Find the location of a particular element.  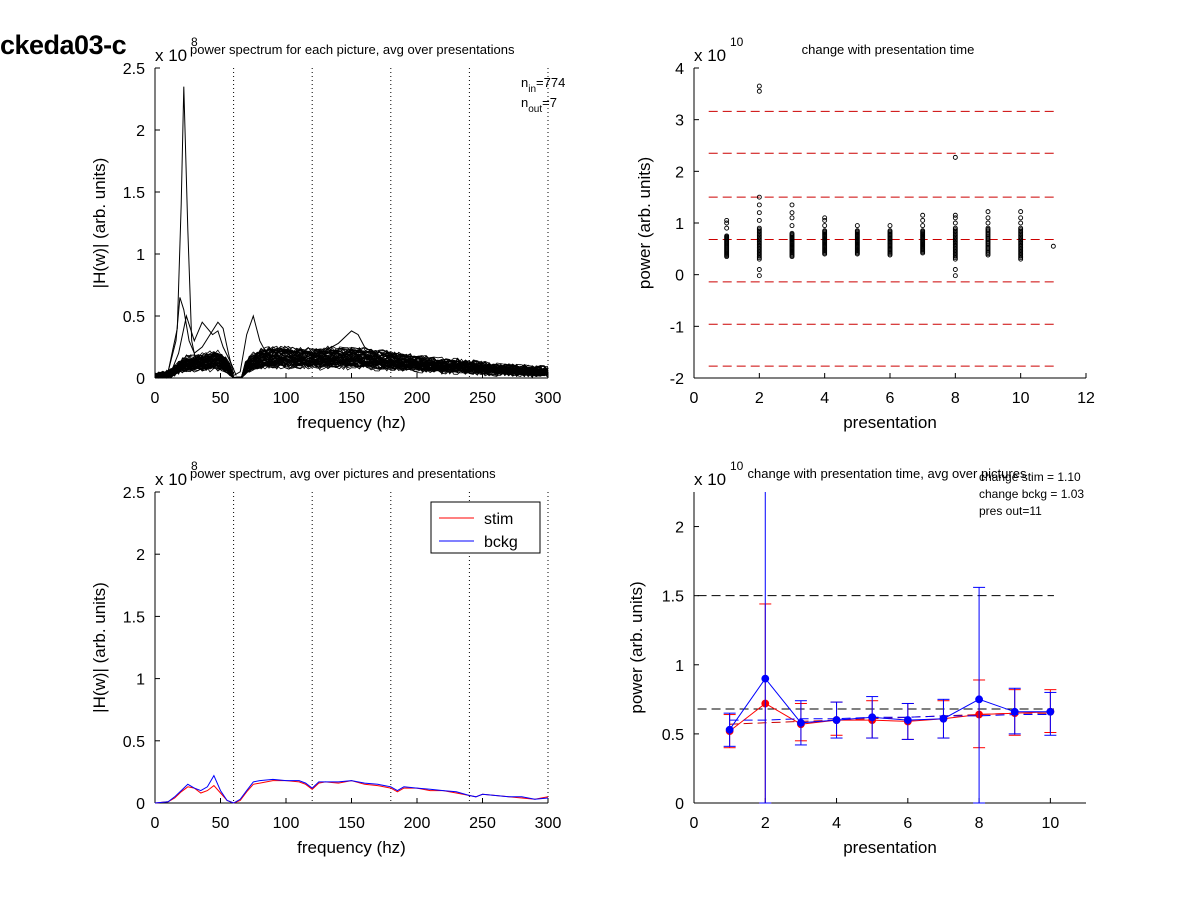

y-axis-label: |H(w)| (arb. units) is located at coordinates (99, 647).